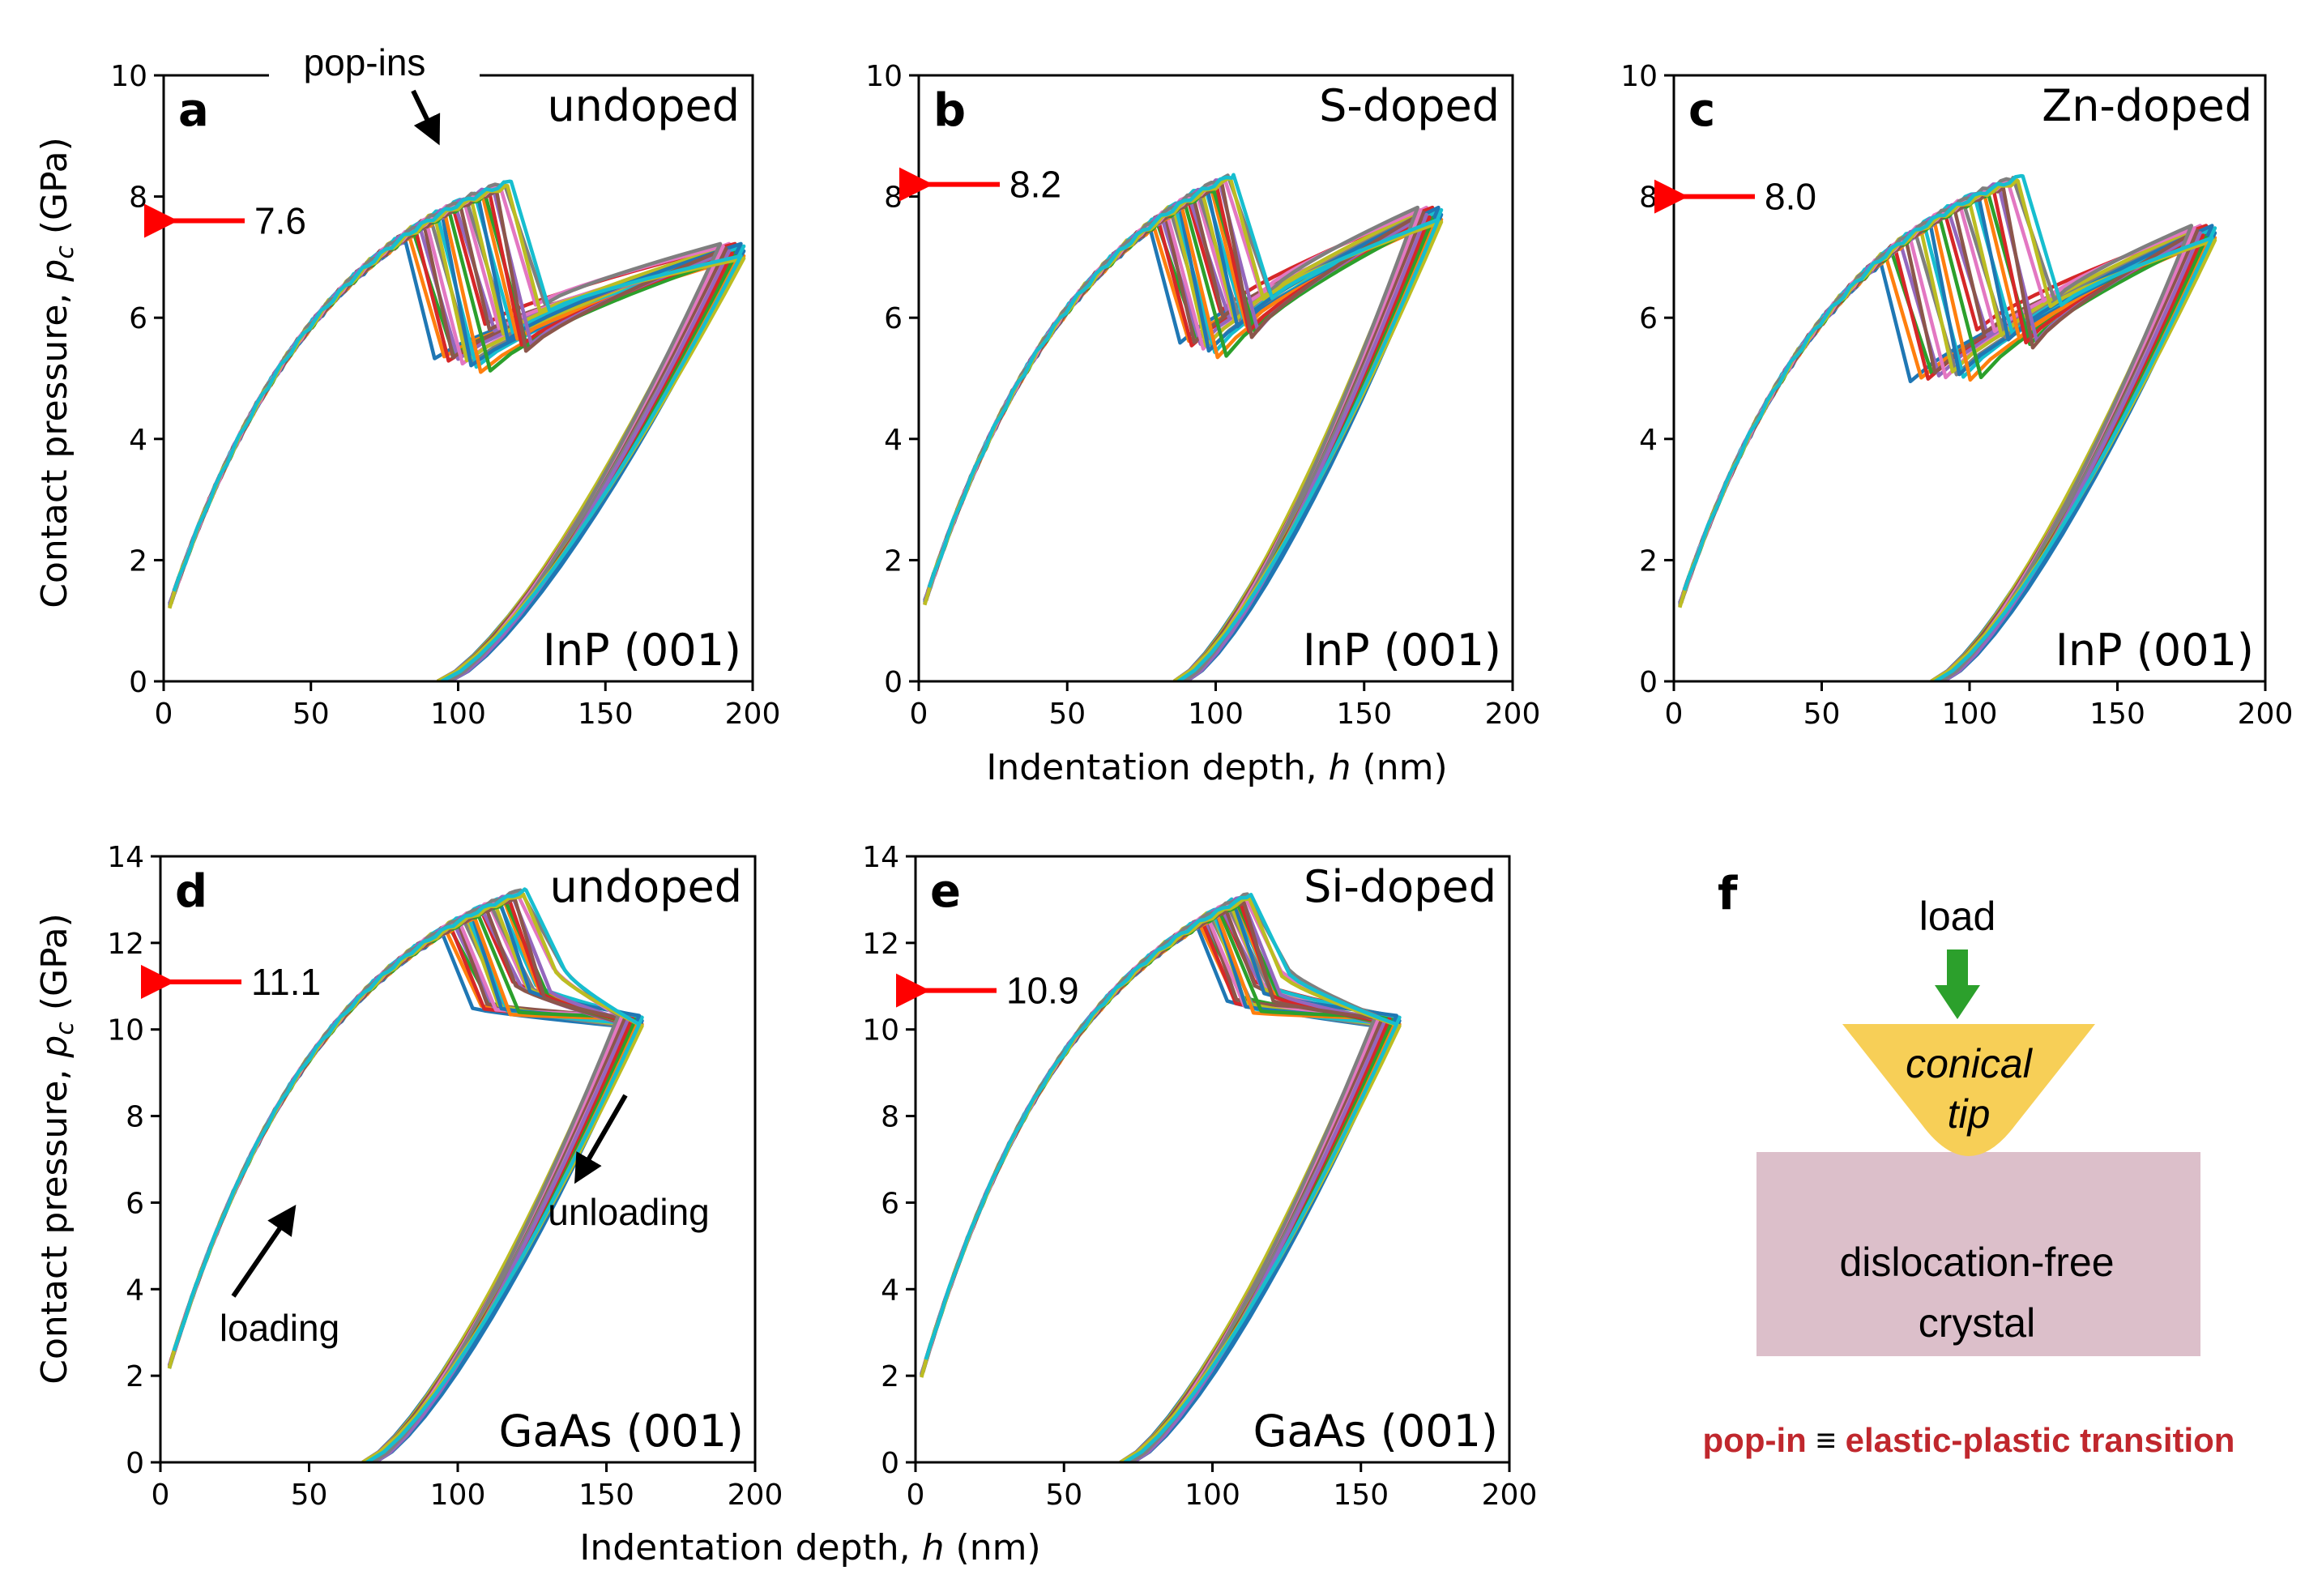 The height and width of the screenshot is (1596, 2322). Describe the element at coordinates (138, 440) in the screenshot. I see `y-tick-label-a-4: 4` at that location.